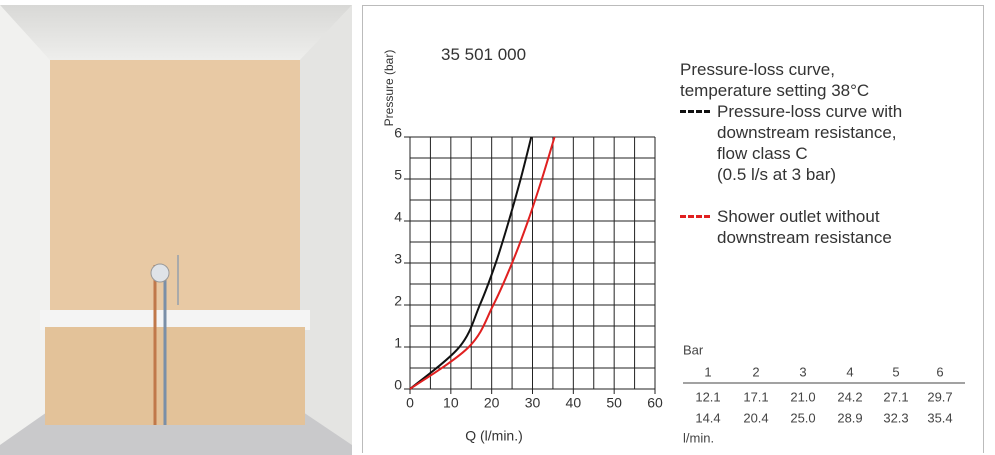 This screenshot has width=995, height=455. Describe the element at coordinates (895, 417) in the screenshot. I see `table-cell: 32.3` at that location.